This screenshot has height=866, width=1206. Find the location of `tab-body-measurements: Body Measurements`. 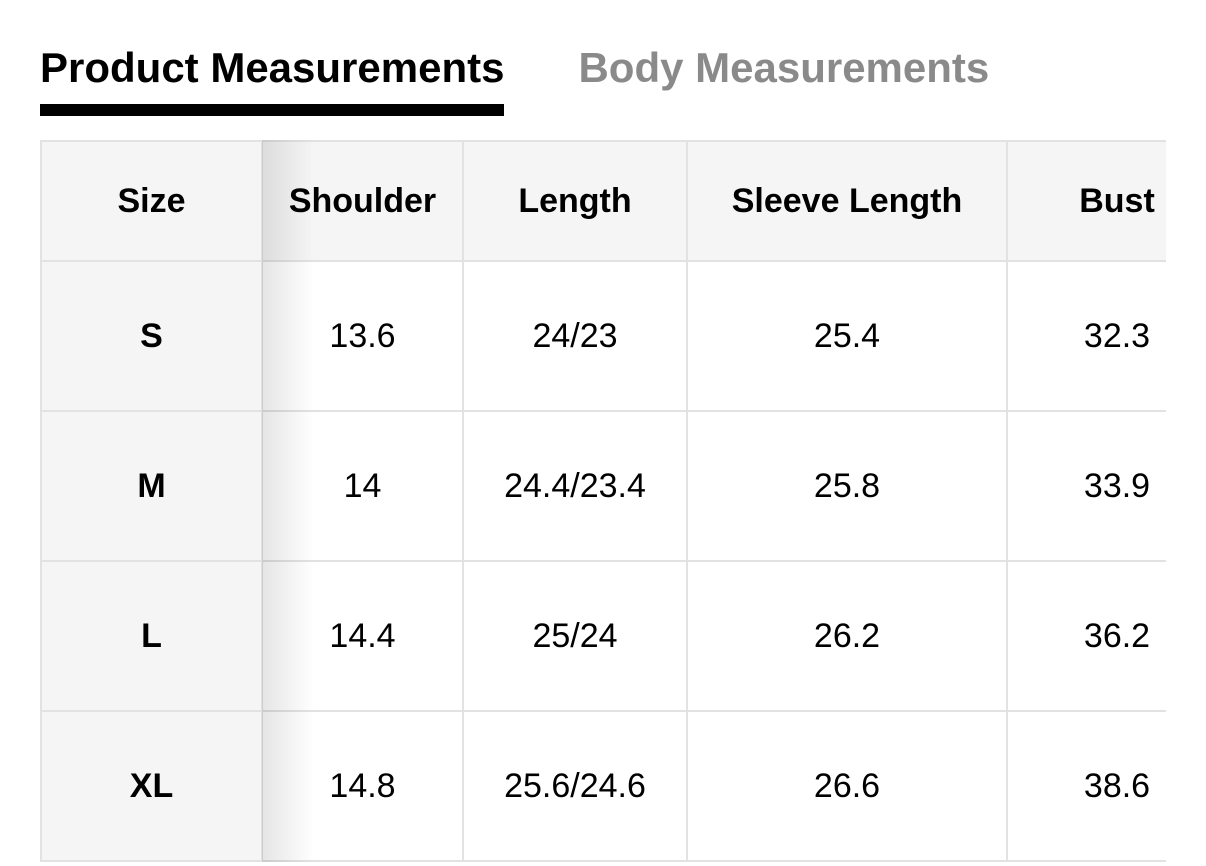

tab-body-measurements: Body Measurements is located at coordinates (784, 67).